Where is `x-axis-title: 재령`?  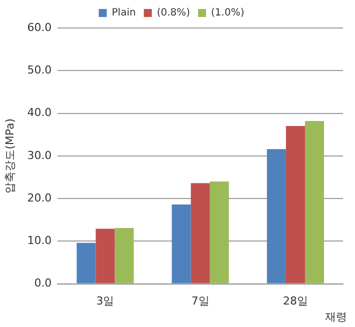
x-axis-title: 재령 is located at coordinates (336, 317).